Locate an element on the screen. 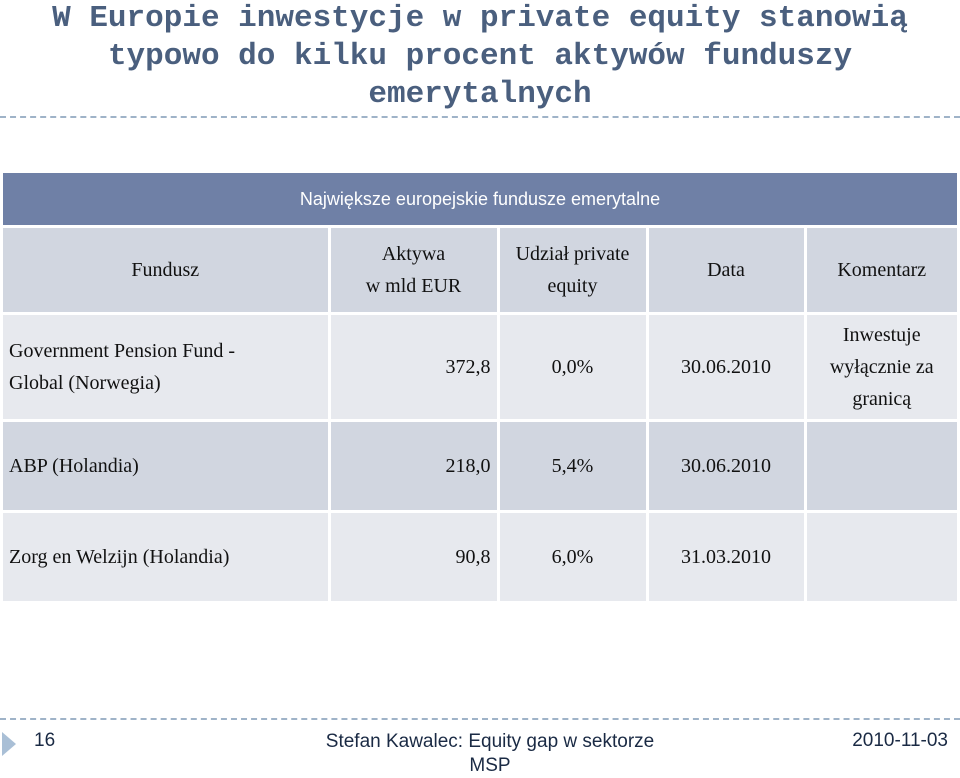 Image resolution: width=960 pixels, height=778 pixels. header-comment: Komentarz is located at coordinates (880, 270).